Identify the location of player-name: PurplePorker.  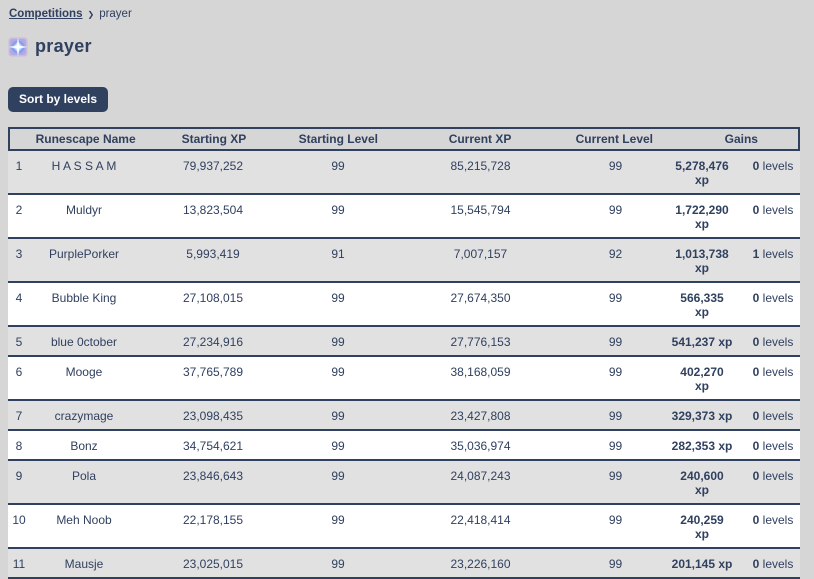
(84, 254).